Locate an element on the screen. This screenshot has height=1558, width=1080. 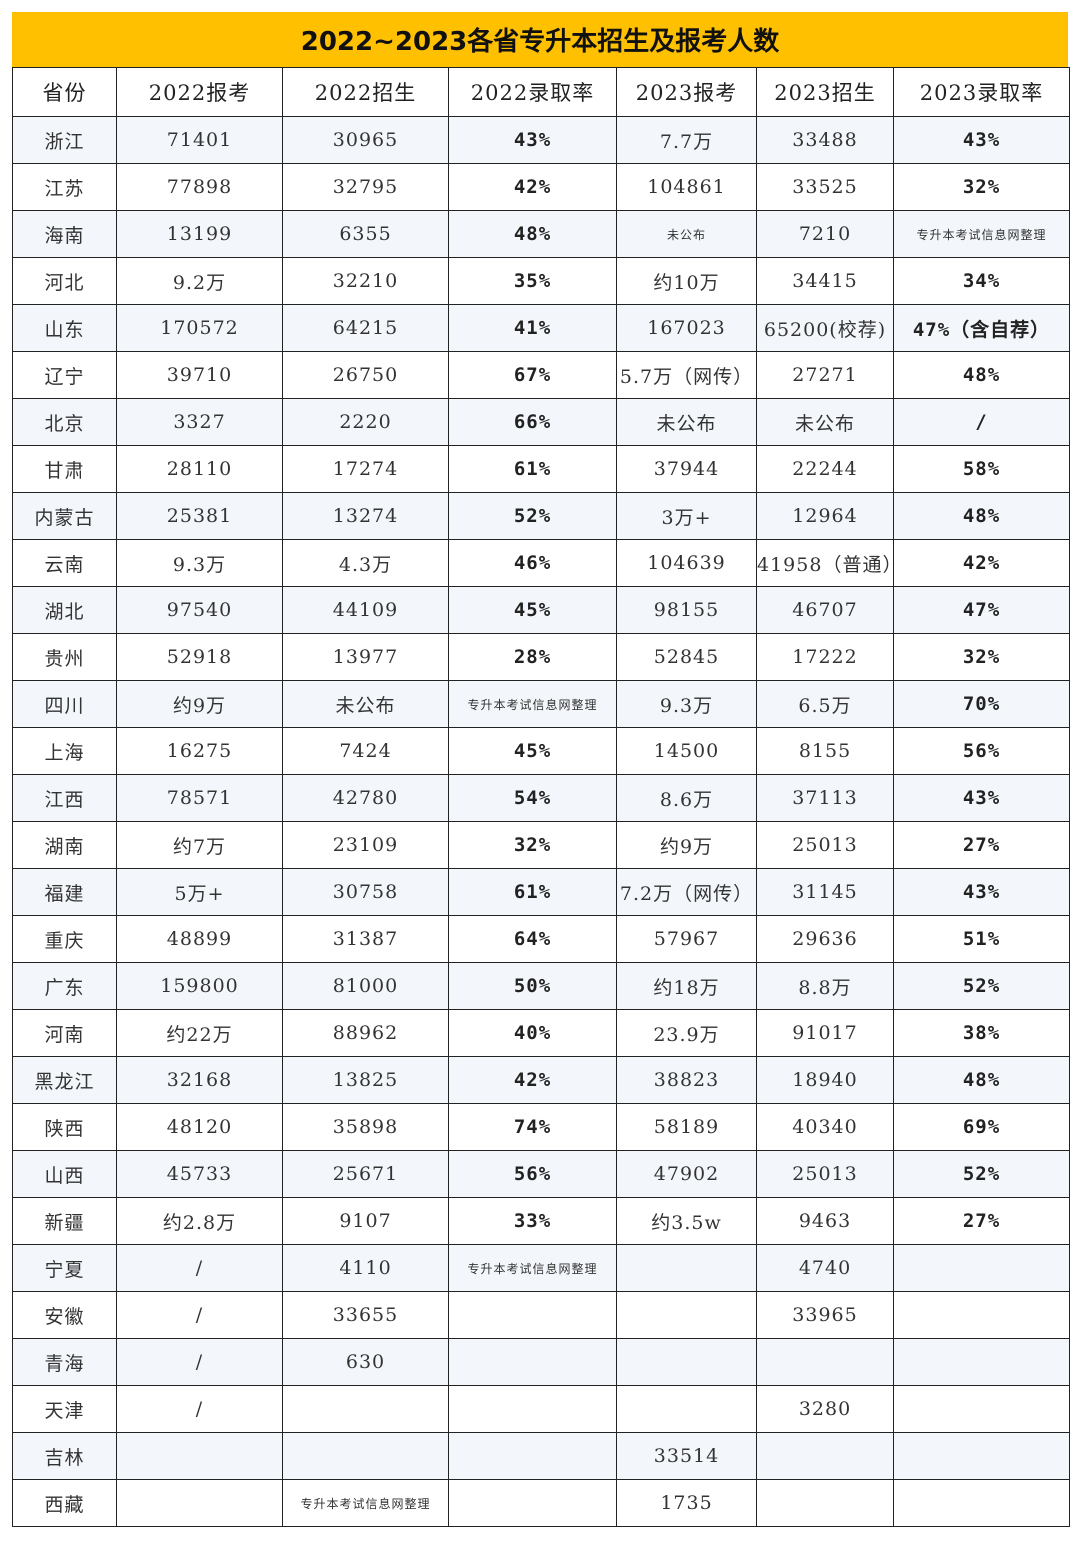
cell-province: 四川 is located at coordinates (64, 704).